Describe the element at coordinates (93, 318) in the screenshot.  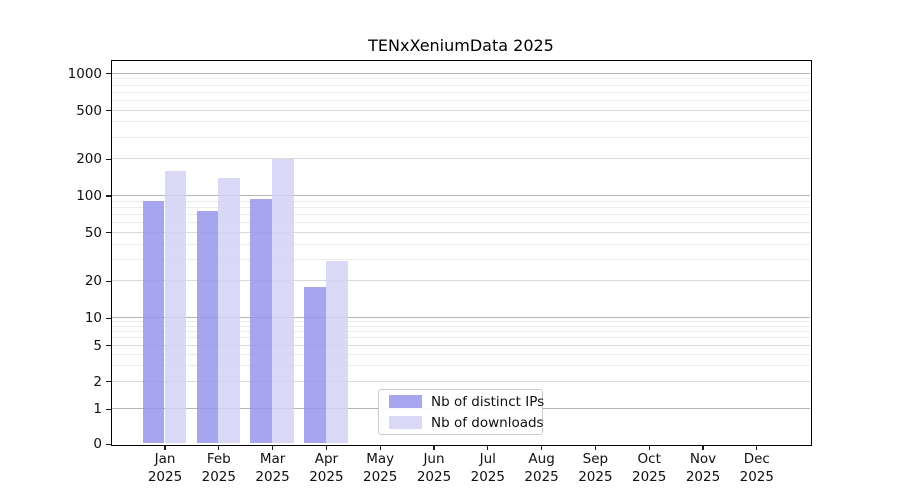
I see `y-tick-label: 10` at that location.